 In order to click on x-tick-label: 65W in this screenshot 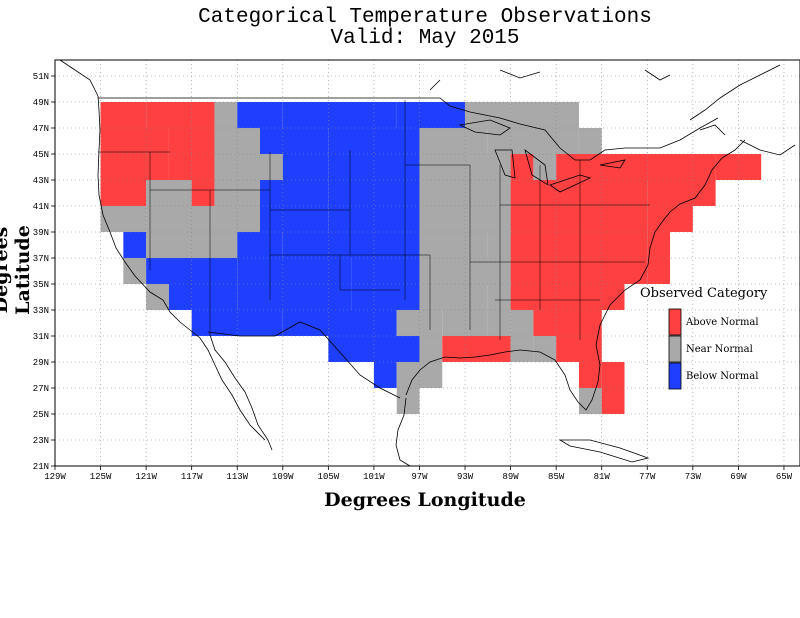, I will do `click(784, 477)`.